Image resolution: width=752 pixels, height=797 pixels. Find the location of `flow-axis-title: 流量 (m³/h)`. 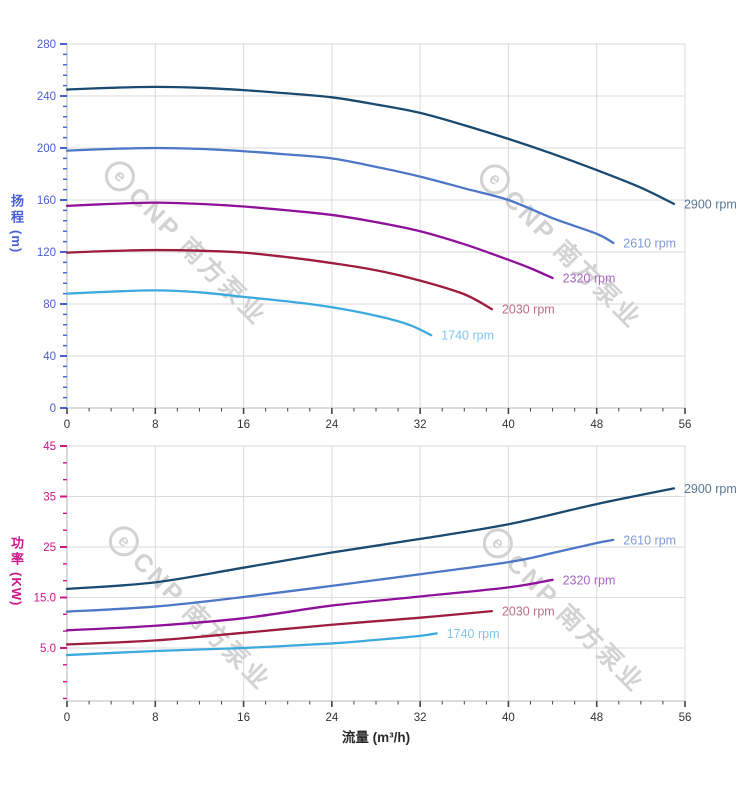

flow-axis-title: 流量 (m³/h) is located at coordinates (376, 737).